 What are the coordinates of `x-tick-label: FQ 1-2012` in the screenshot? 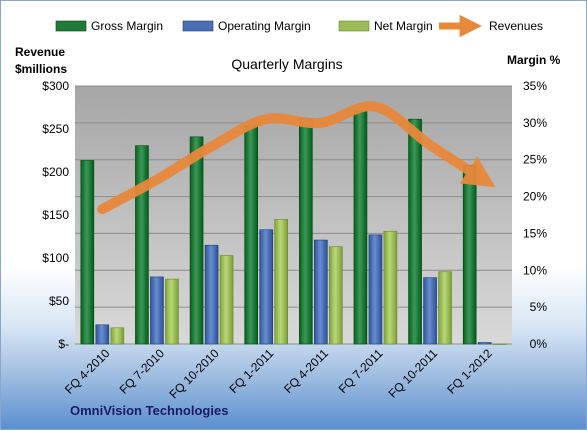 It's located at (469, 371).